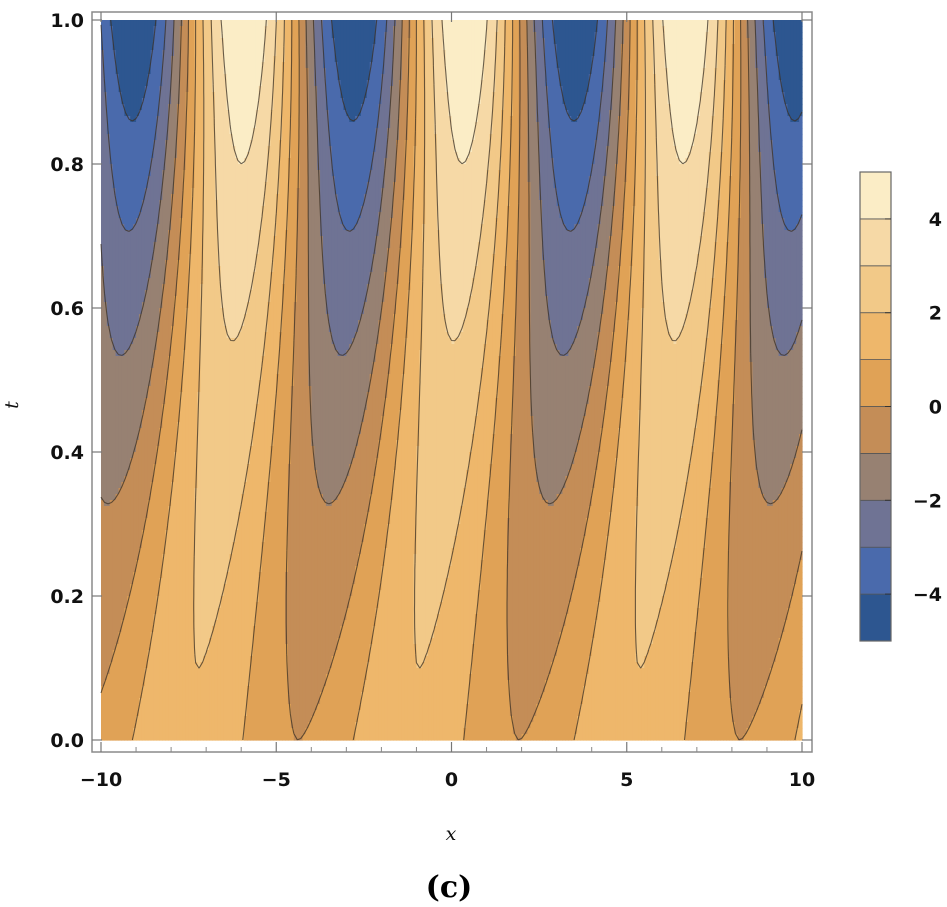 Image resolution: width=947 pixels, height=907 pixels. What do you see at coordinates (927, 595) in the screenshot?
I see `colorbar-tick-label: −4` at bounding box center [927, 595].